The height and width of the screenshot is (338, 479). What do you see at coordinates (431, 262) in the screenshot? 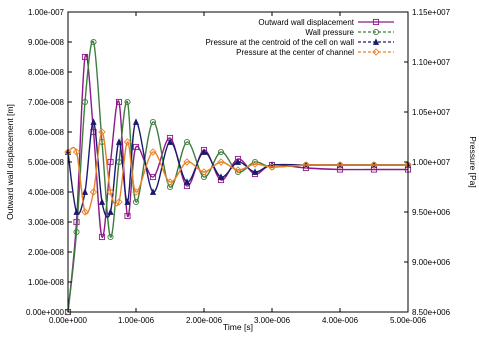
I see `y2-tick-label: 9.00e+006` at bounding box center [431, 262].